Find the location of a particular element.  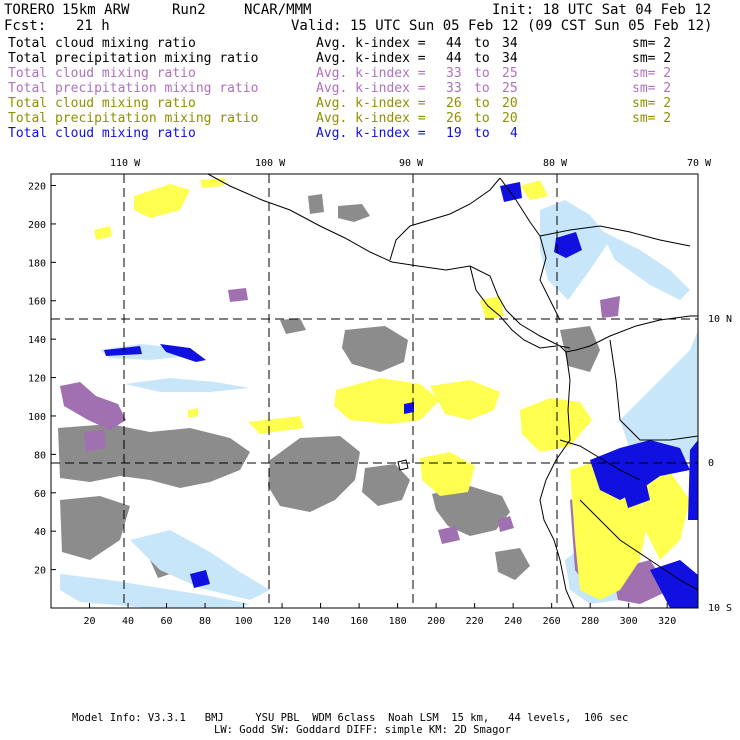

lat-label: 0 is located at coordinates (711, 463).